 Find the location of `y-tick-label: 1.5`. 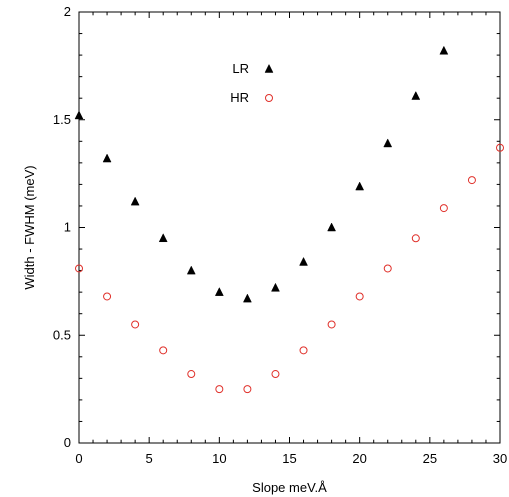

y-tick-label: 1.5 is located at coordinates (62, 119).